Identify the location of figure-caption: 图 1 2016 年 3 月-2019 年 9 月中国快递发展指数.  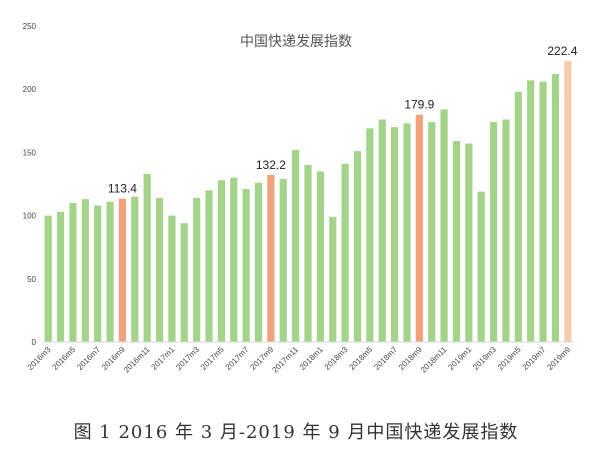
(296, 432).